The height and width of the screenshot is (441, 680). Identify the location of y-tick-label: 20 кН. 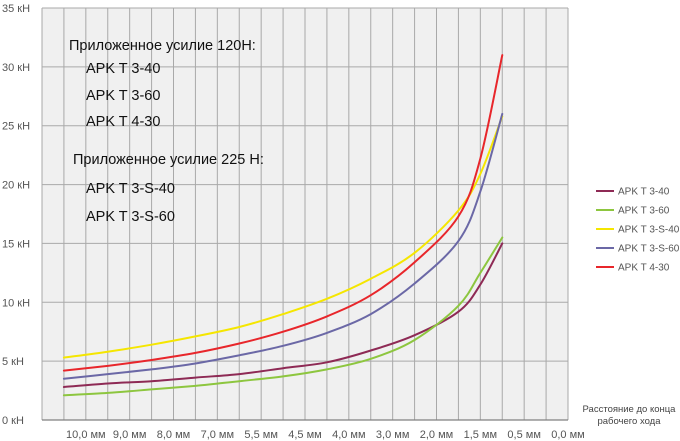
(16, 186).